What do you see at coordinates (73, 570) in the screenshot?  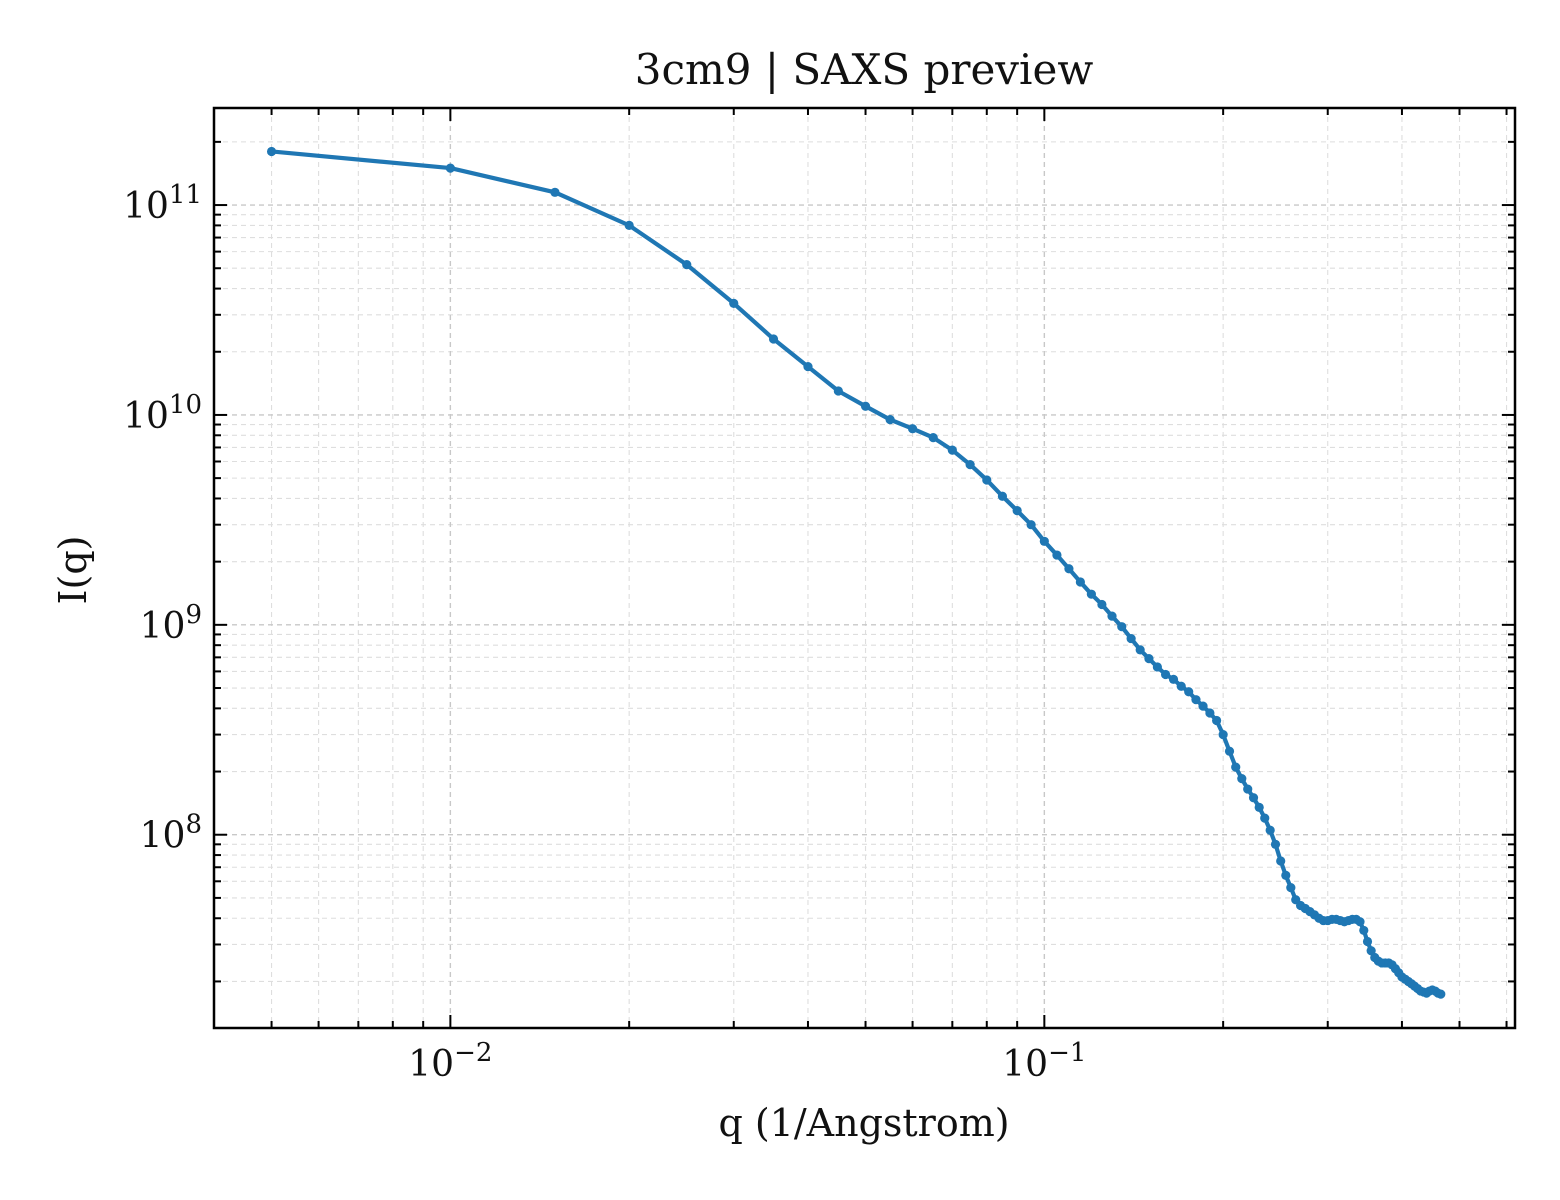 I see `y-axis-label: I(q)` at bounding box center [73, 570].